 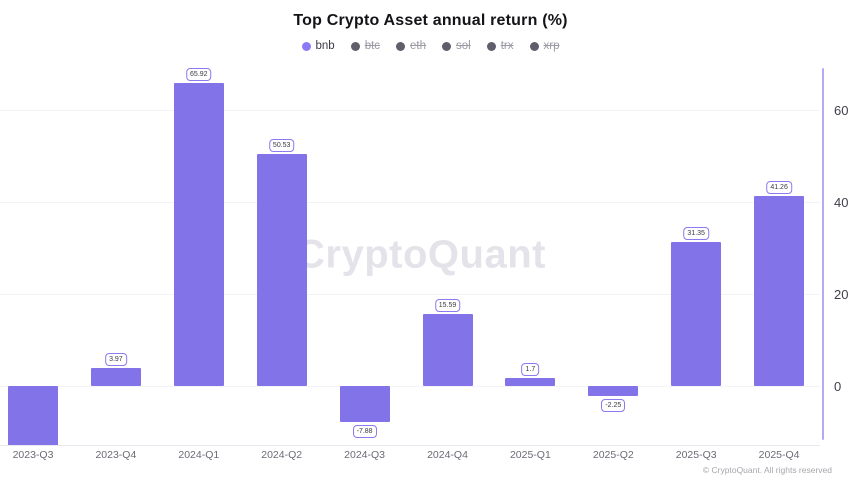 What do you see at coordinates (696, 455) in the screenshot?
I see `x-tick-label-2025-Q3: 2025-Q3` at bounding box center [696, 455].